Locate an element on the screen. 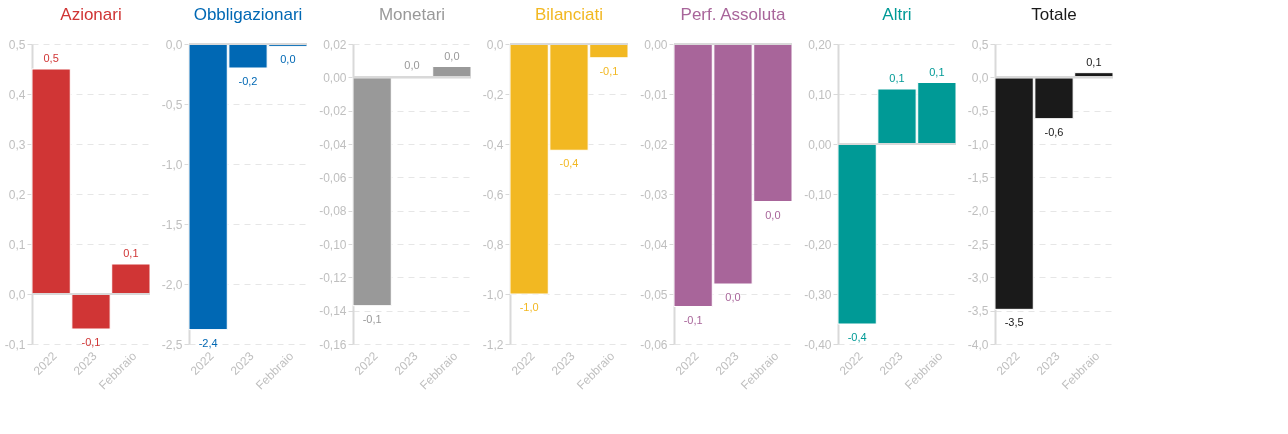  y-tick-label: 0,4 is located at coordinates (17, 94).